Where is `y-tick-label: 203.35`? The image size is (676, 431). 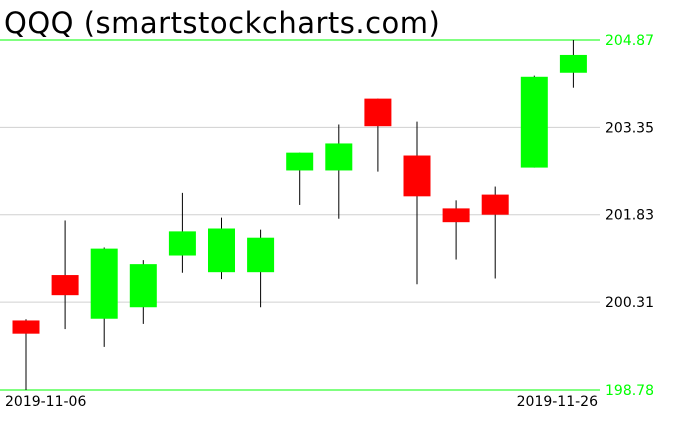
y-tick-label: 203.35 is located at coordinates (629, 128).